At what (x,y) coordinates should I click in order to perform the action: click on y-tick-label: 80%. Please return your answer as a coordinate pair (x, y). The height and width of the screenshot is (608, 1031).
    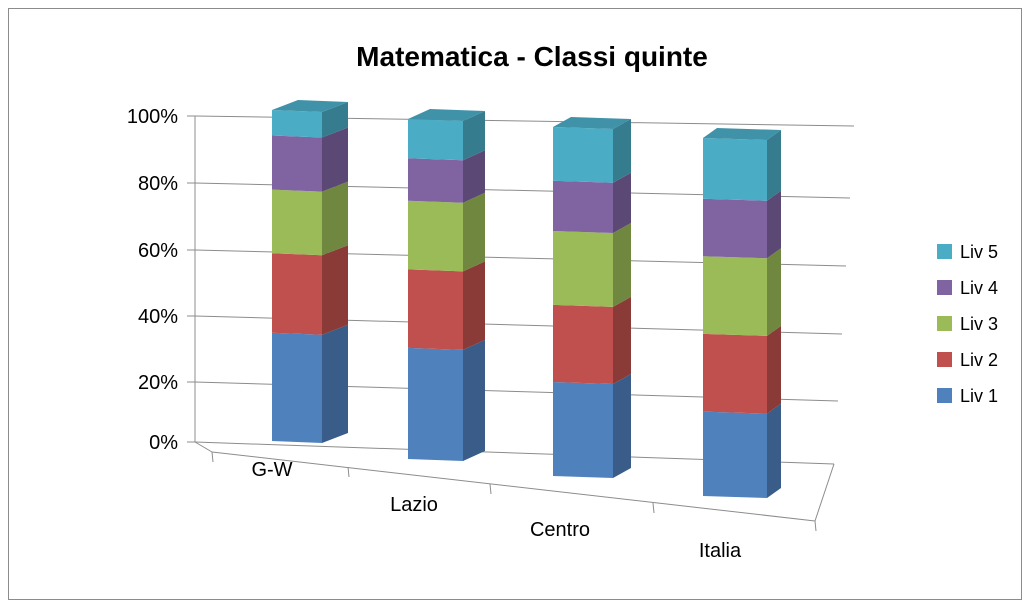
    Looking at the image, I should click on (158, 184).